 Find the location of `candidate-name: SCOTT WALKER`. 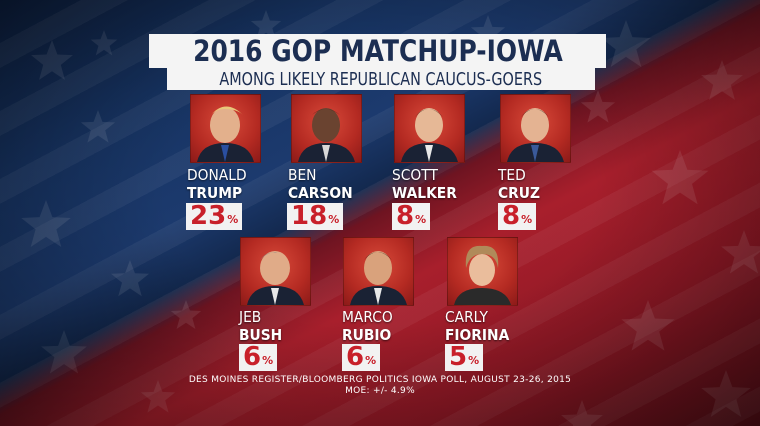

candidate-name: SCOTT WALKER is located at coordinates (427, 184).